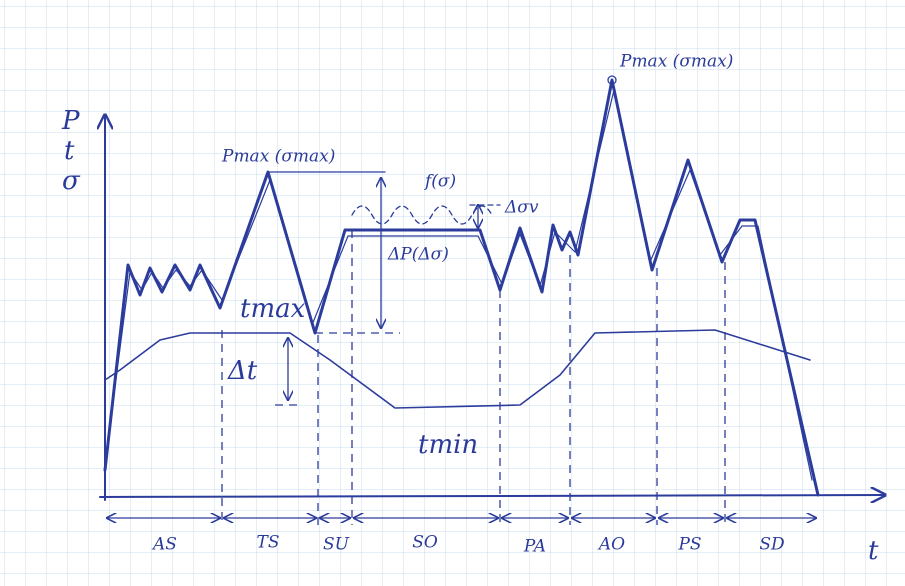  Describe the element at coordinates (534, 547) in the screenshot. I see `phase-label: PA` at that location.